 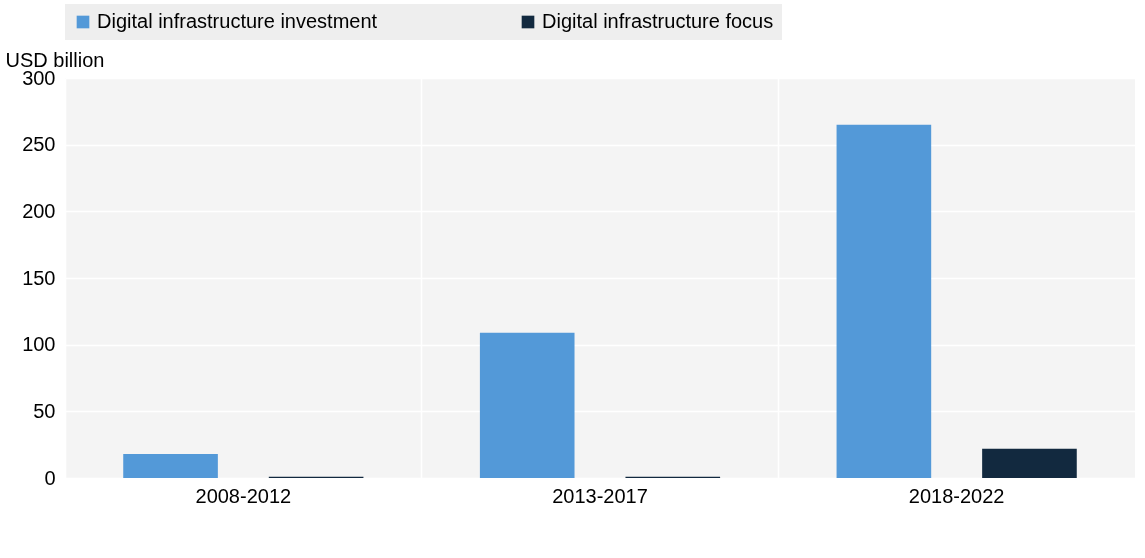 What do you see at coordinates (243, 495) in the screenshot?
I see `x-tick-label: 2008-2012` at bounding box center [243, 495].